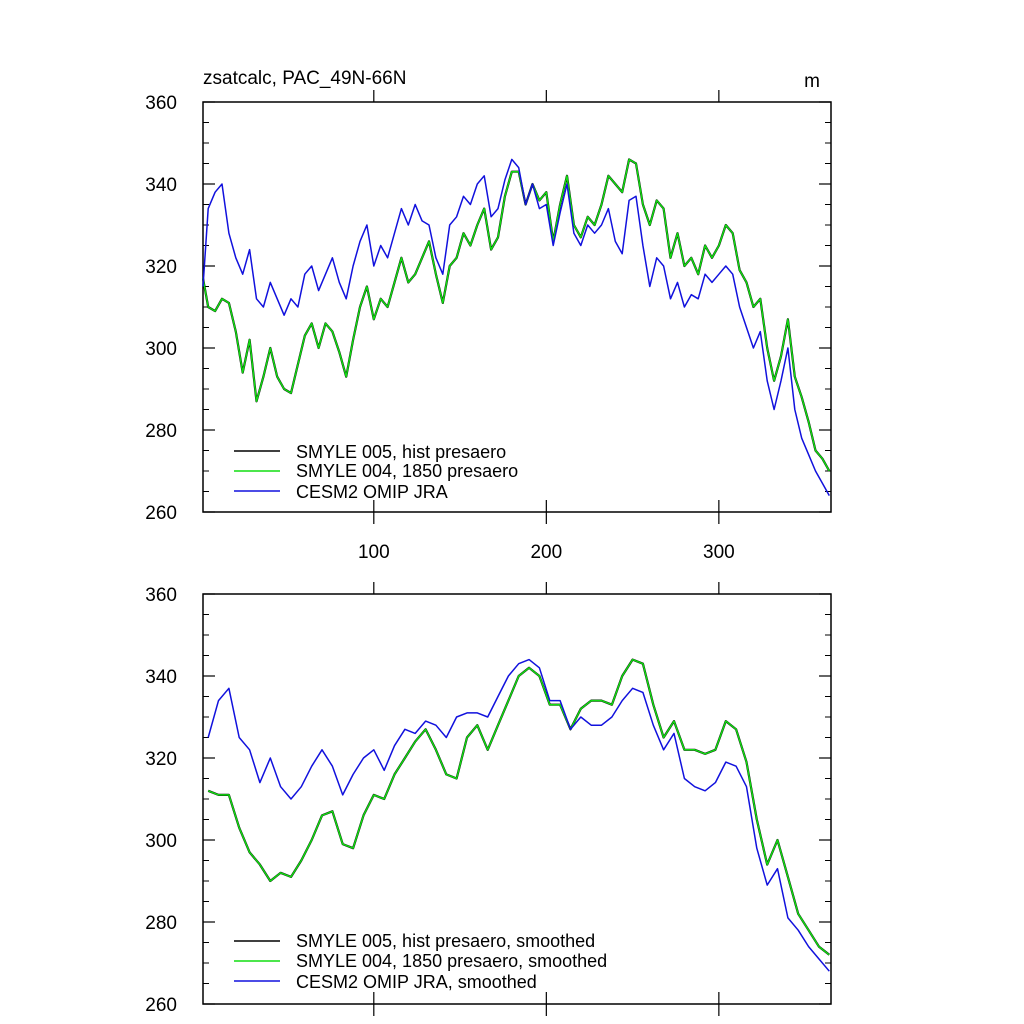 The image size is (1024, 1024). Describe the element at coordinates (304, 78) in the screenshot. I see `top-panel-title: zsatcalc, PAC_49N-66N` at that location.